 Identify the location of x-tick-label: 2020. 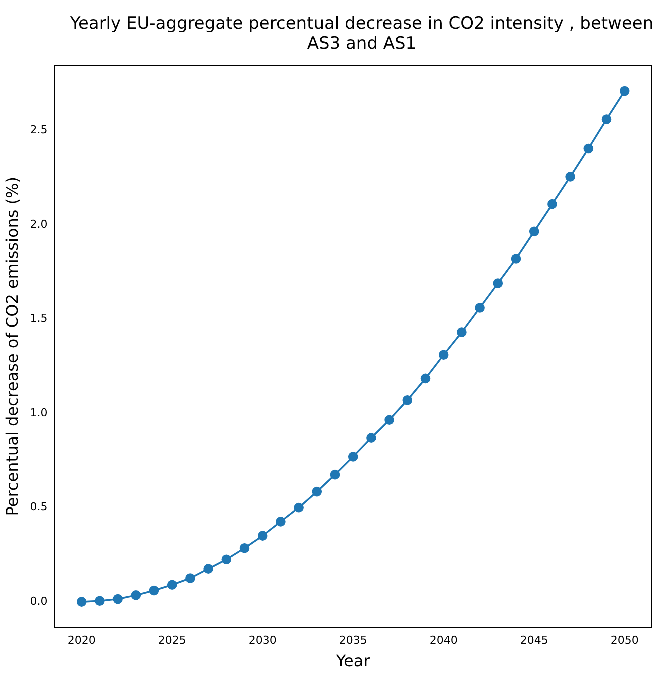
(82, 641).